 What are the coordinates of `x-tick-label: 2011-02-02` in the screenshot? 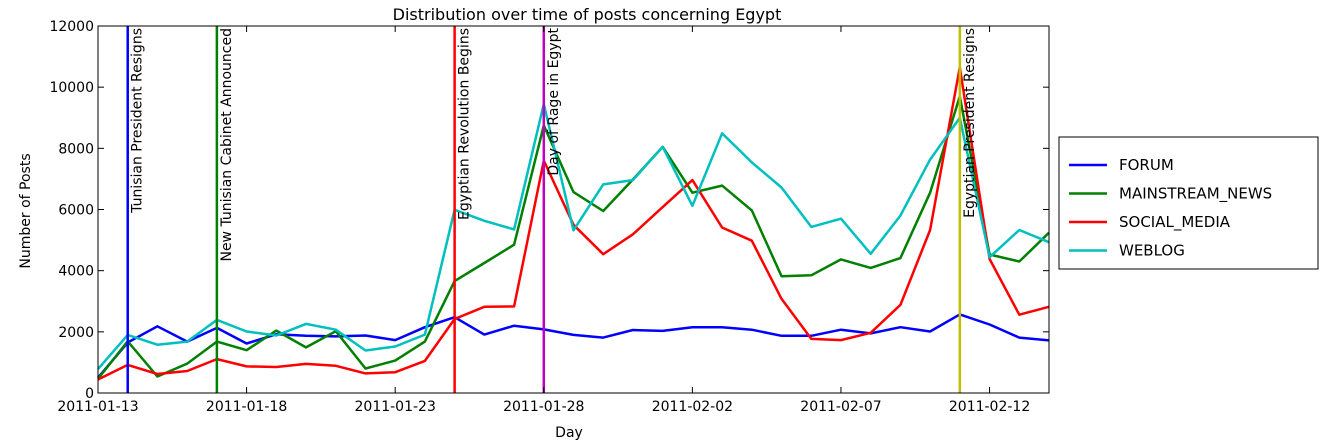 It's located at (692, 407).